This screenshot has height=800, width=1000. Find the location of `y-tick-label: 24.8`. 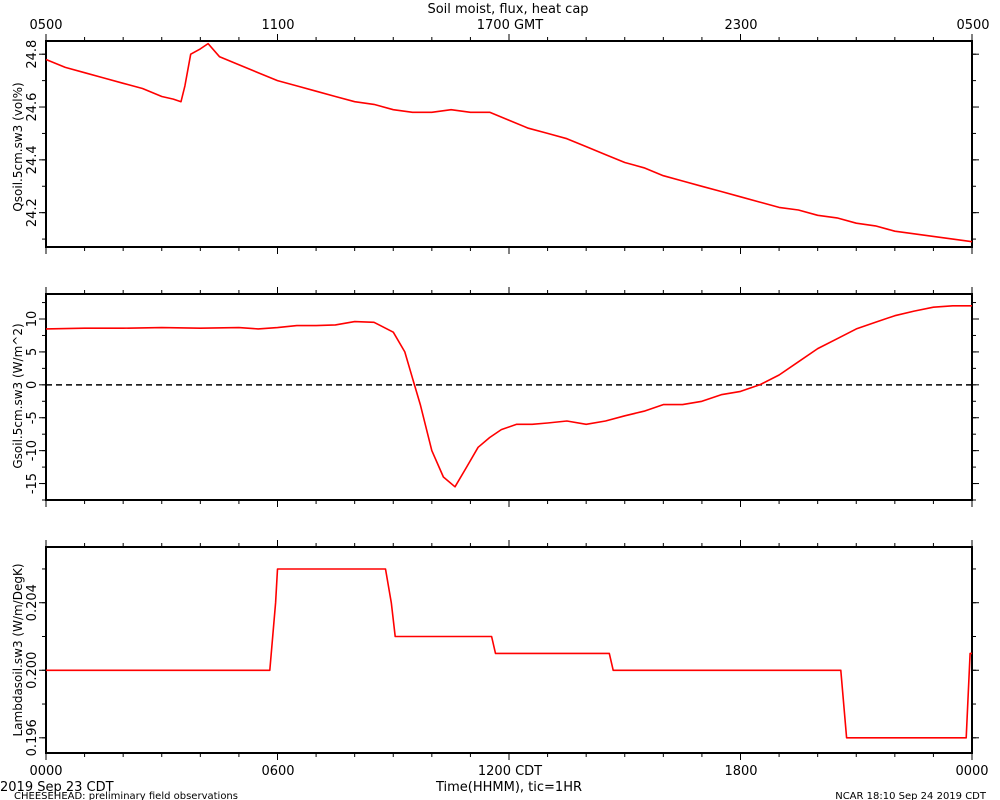

y-tick-label: 24.8 is located at coordinates (32, 54).